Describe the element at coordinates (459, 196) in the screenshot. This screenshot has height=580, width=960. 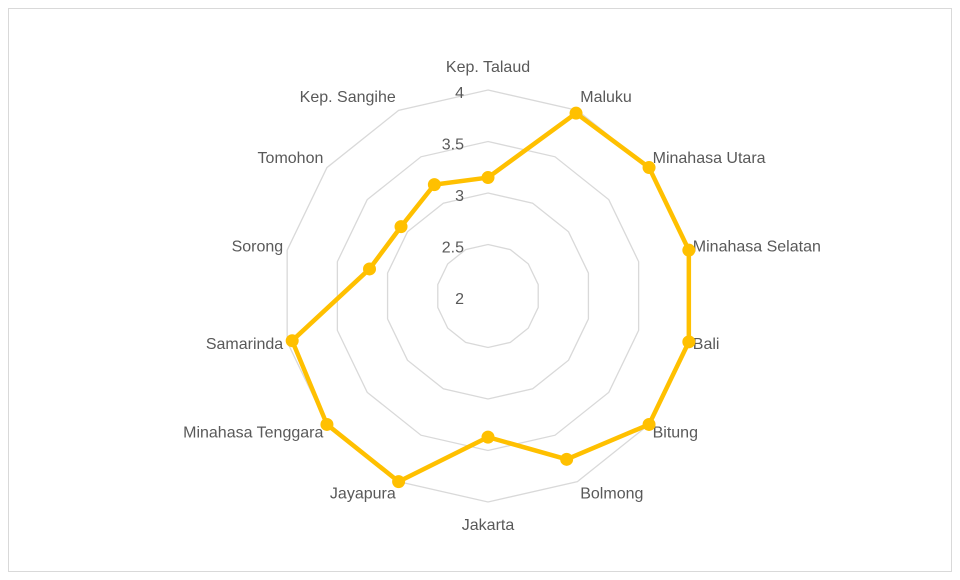
I see `r-tick-label: 3` at that location.